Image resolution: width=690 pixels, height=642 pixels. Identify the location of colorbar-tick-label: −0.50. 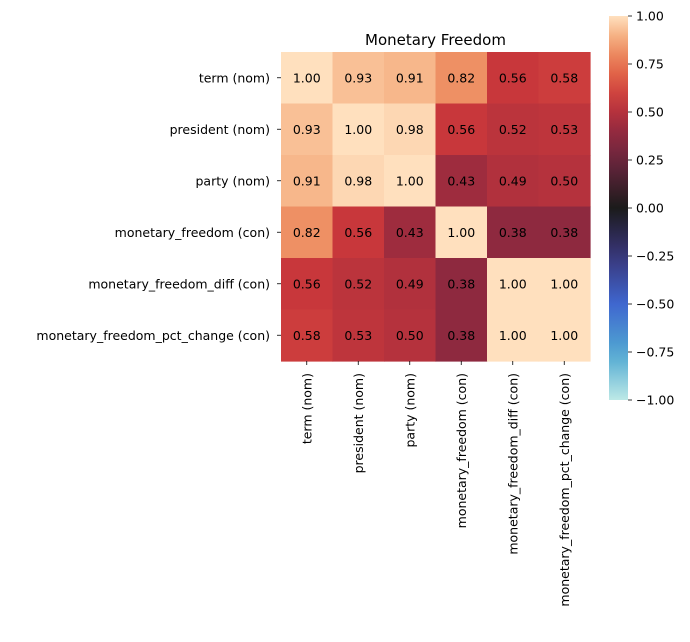
(655, 304).